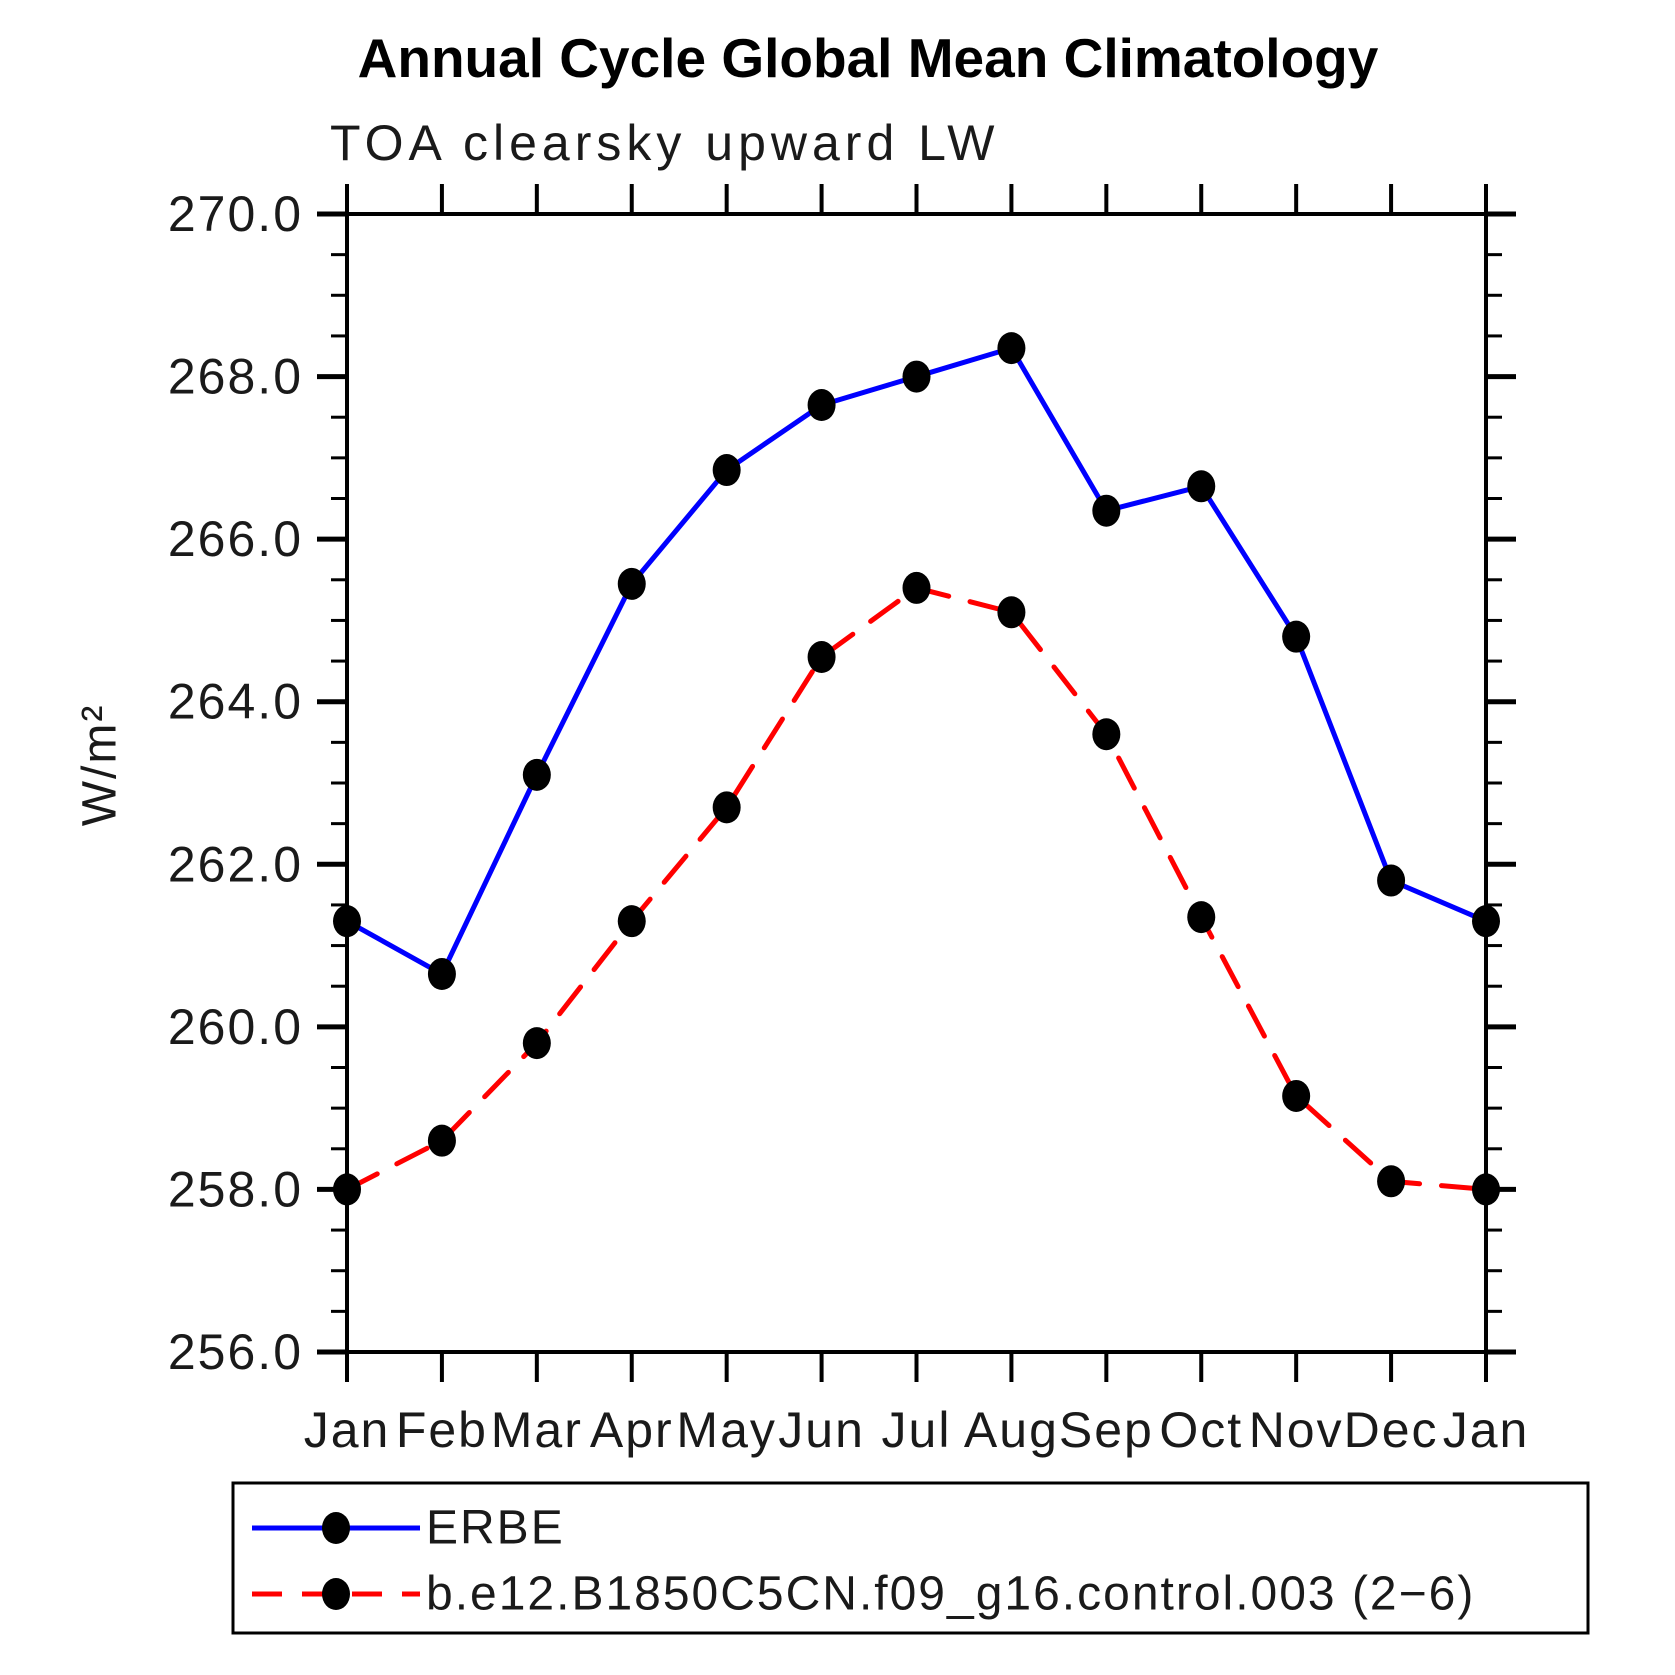 Image resolution: width=1675 pixels, height=1675 pixels. I want to click on x-tick-label-apr-3: Apr, so click(632, 1430).